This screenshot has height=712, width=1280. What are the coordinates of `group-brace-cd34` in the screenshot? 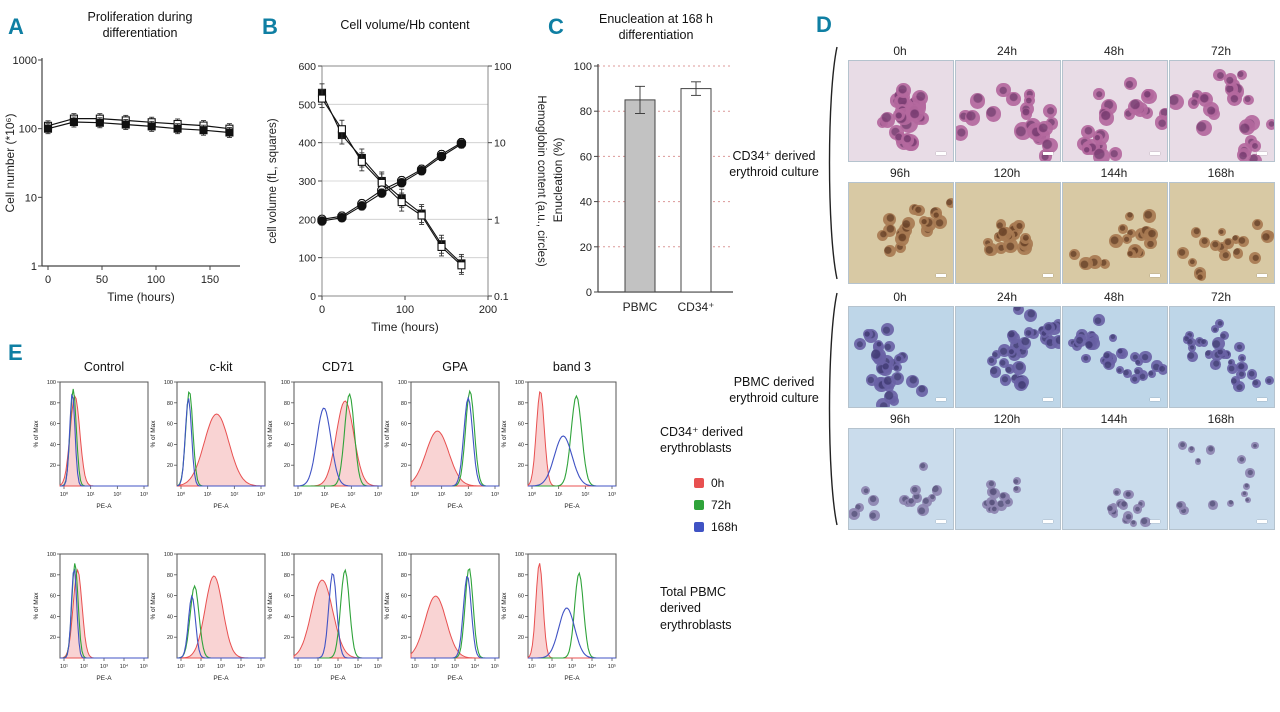 It's located at (833, 163).